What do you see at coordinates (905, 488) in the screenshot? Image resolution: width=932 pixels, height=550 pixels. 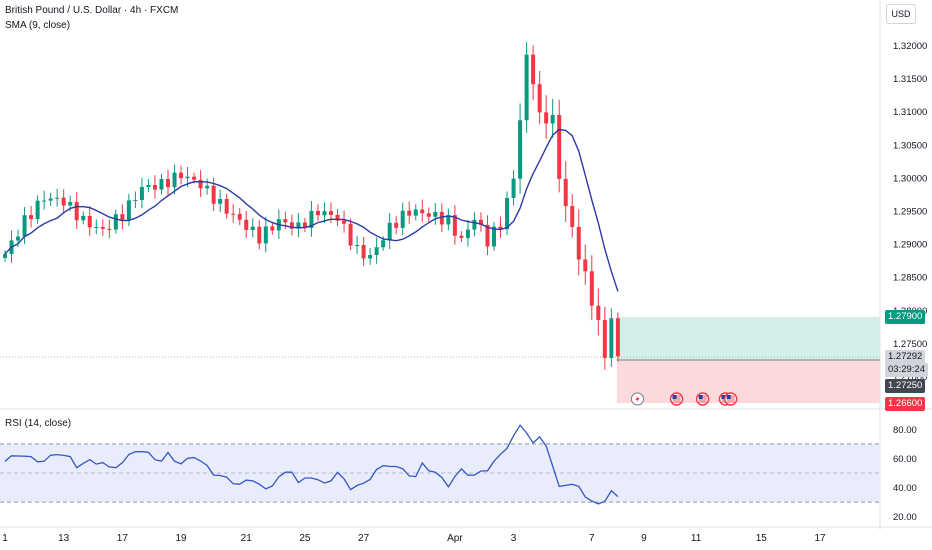 I see `rsi-tick-label: 40.00` at bounding box center [905, 488].